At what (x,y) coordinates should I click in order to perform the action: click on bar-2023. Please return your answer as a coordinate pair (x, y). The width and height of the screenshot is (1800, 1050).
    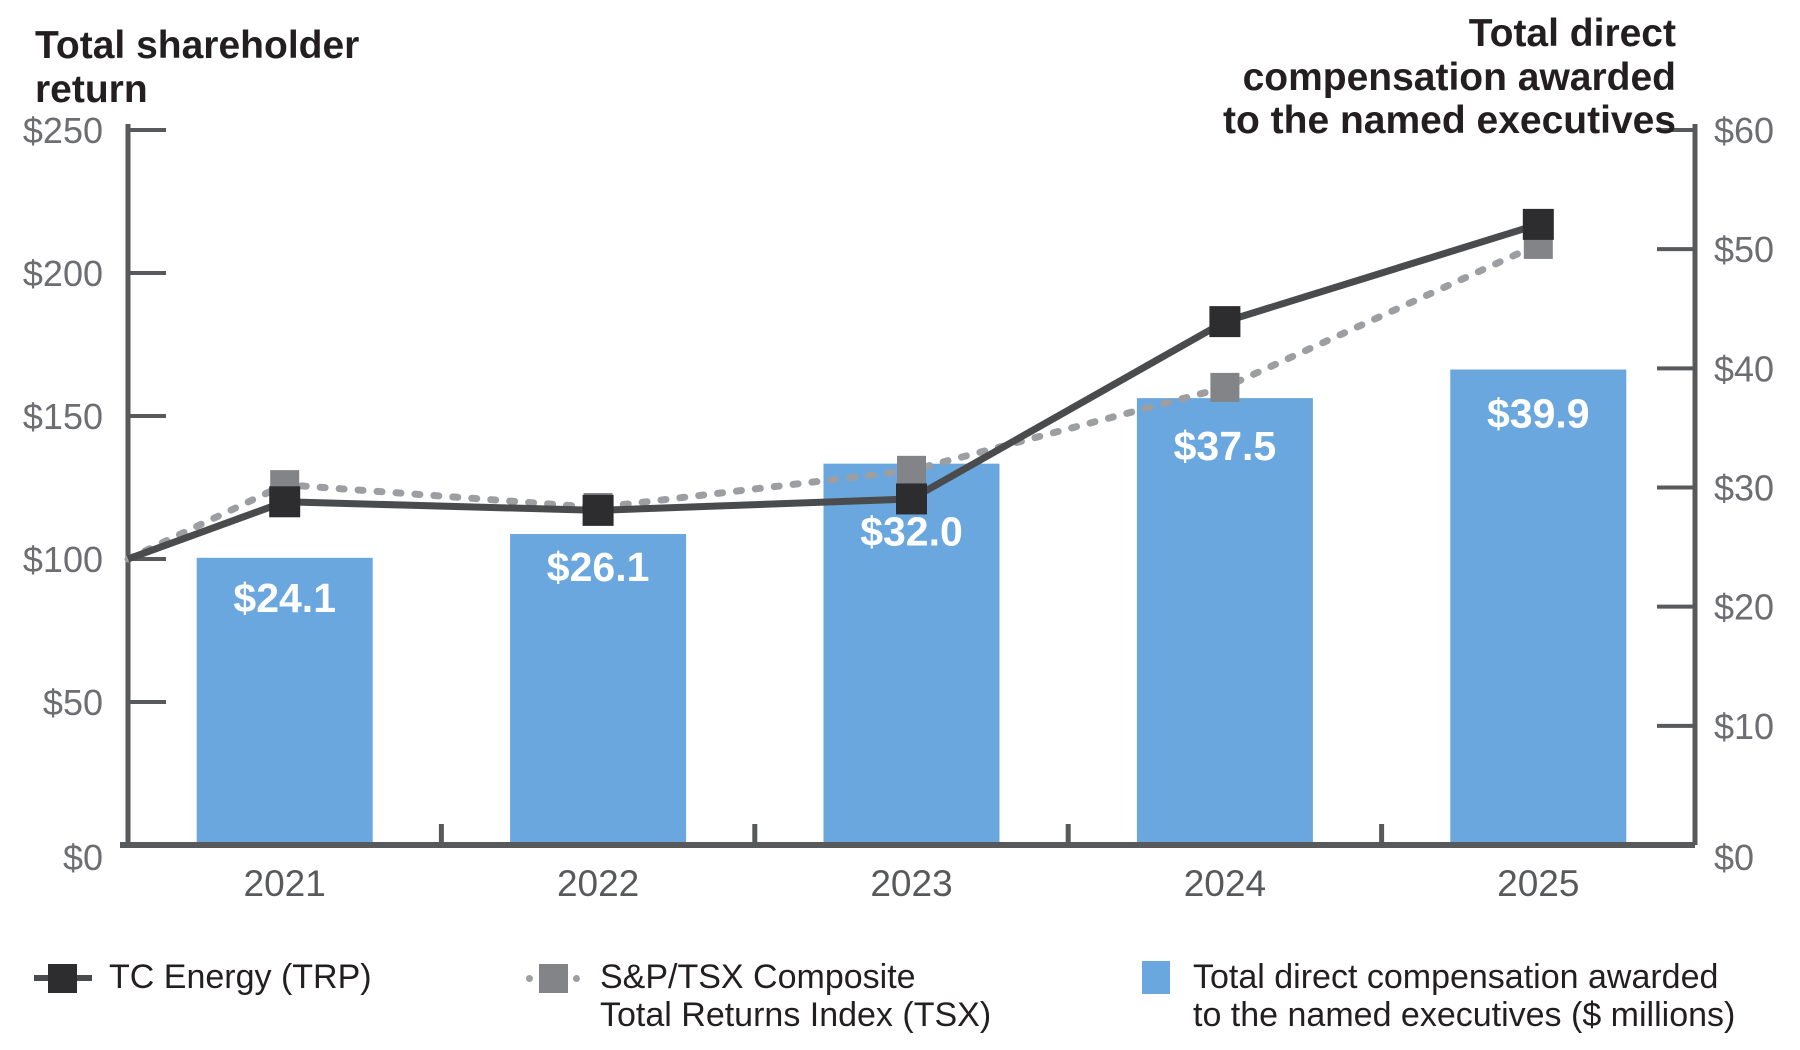
    Looking at the image, I should click on (911, 654).